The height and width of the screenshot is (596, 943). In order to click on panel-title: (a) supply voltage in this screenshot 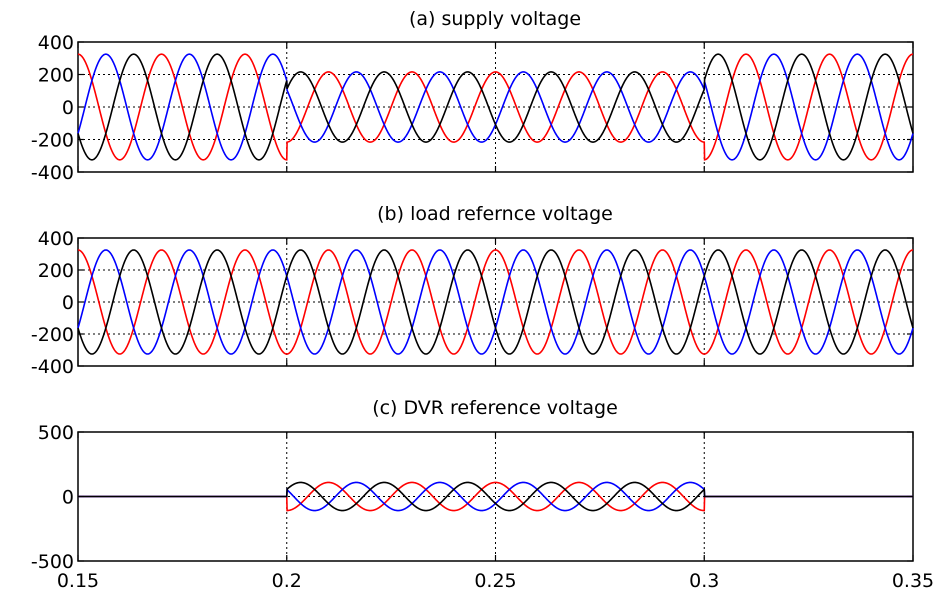, I will do `click(495, 19)`.